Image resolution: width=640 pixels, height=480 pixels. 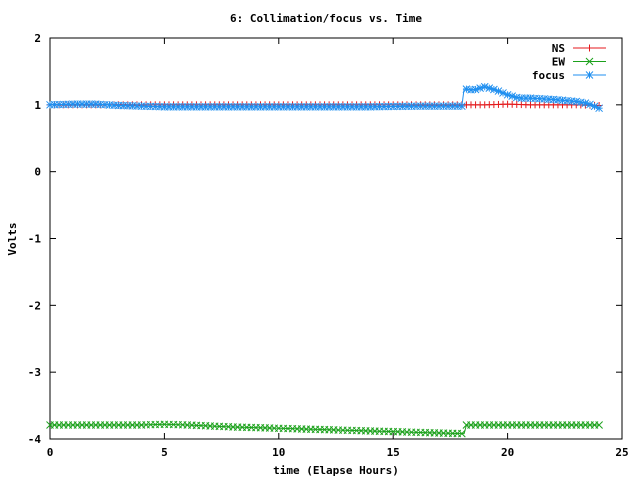 I want to click on x-tick-label: 5, so click(x=164, y=452).